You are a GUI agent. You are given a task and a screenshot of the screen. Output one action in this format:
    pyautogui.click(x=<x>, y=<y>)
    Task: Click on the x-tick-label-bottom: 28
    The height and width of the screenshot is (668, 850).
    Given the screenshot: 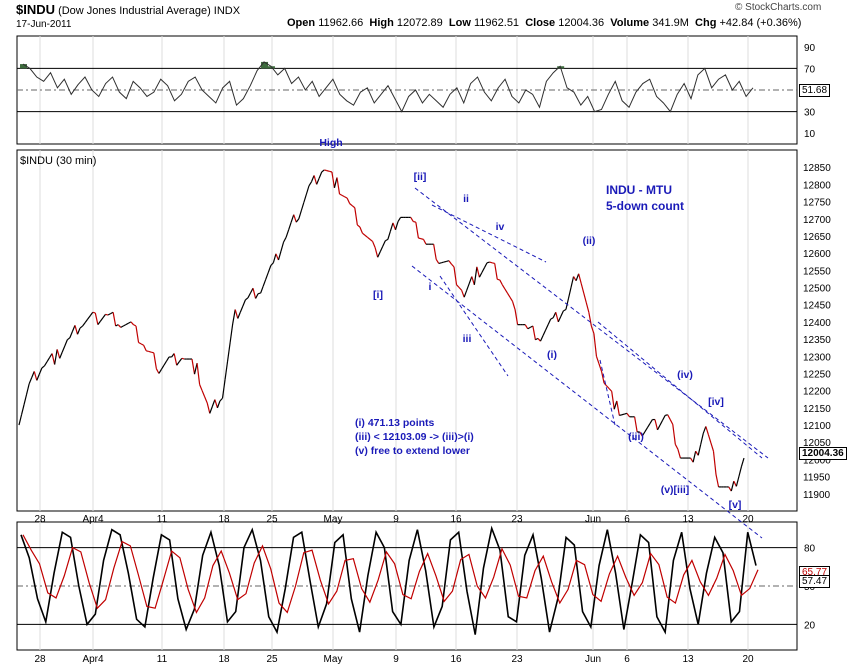 What is the action you would take?
    pyautogui.click(x=40, y=659)
    